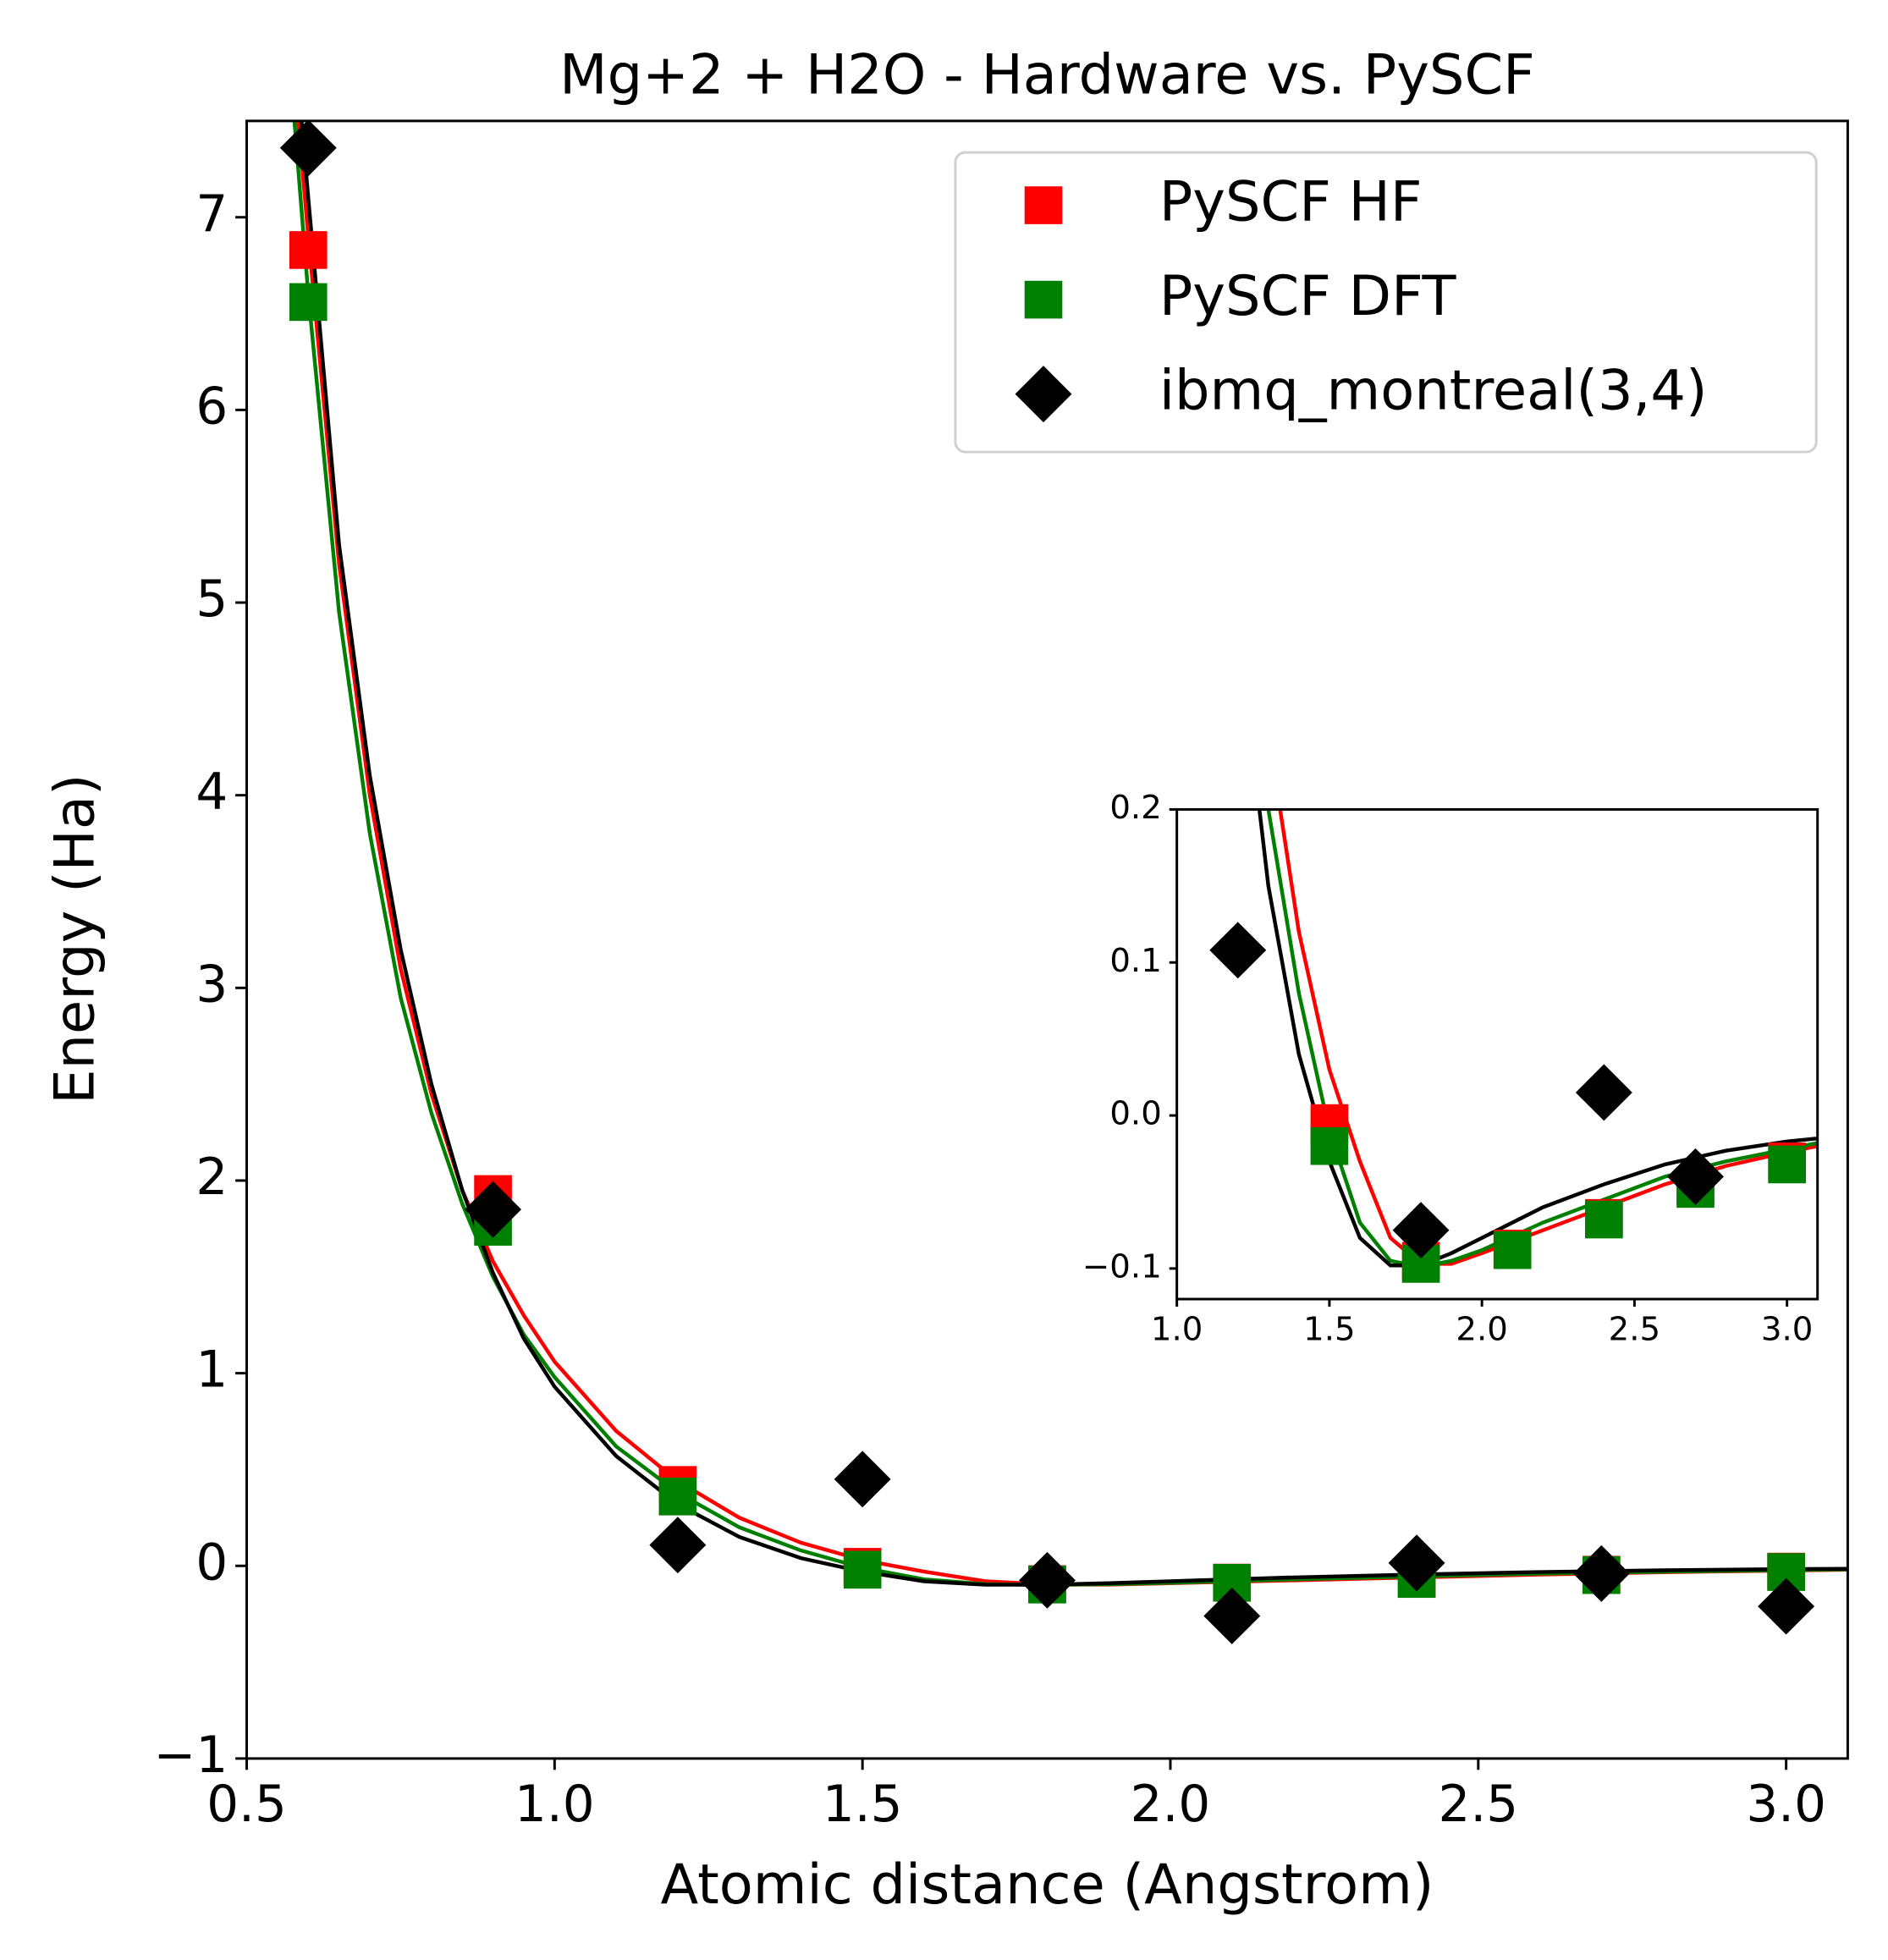 The image size is (1888, 1960). I want to click on y-tick-label: 0, so click(211, 1562).